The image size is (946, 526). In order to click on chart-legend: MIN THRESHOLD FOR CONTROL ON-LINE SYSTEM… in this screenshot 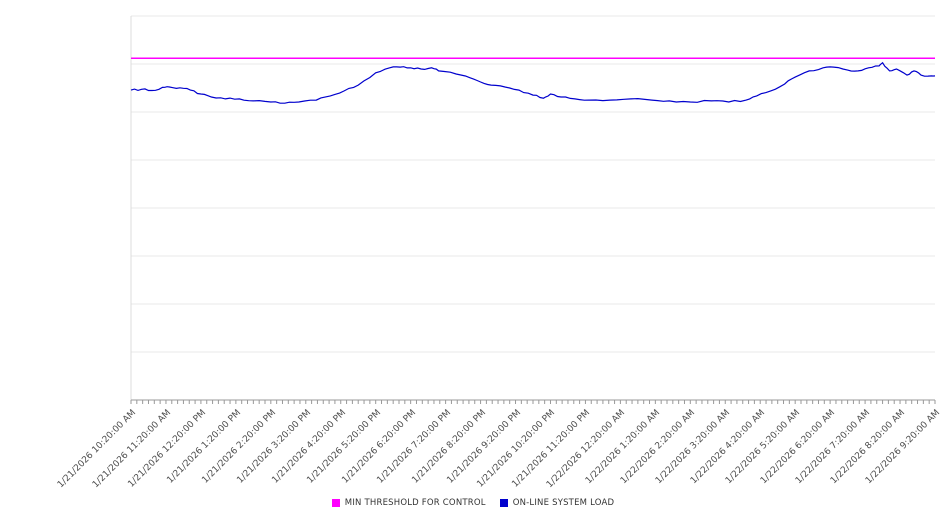, I will do `click(473, 503)`.